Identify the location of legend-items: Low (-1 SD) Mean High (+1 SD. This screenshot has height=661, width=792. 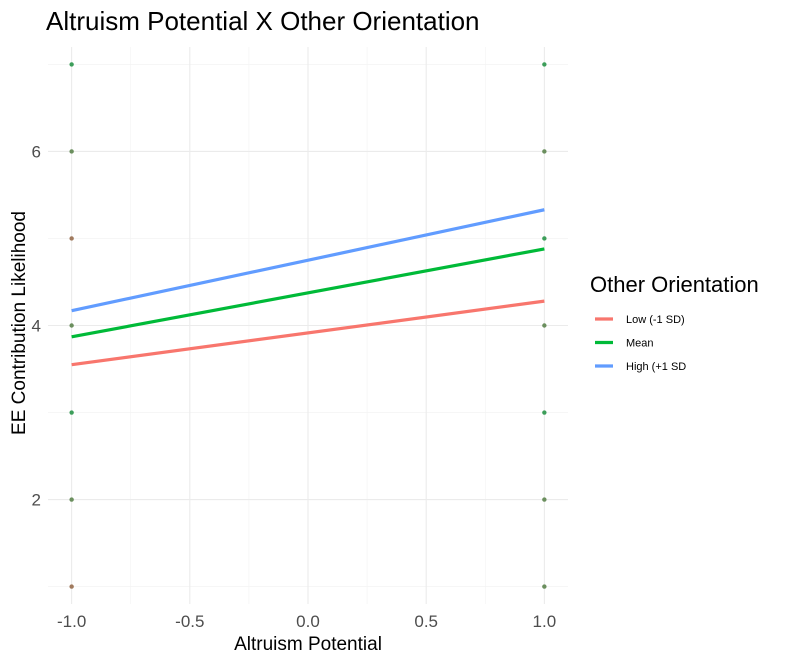
(640, 343).